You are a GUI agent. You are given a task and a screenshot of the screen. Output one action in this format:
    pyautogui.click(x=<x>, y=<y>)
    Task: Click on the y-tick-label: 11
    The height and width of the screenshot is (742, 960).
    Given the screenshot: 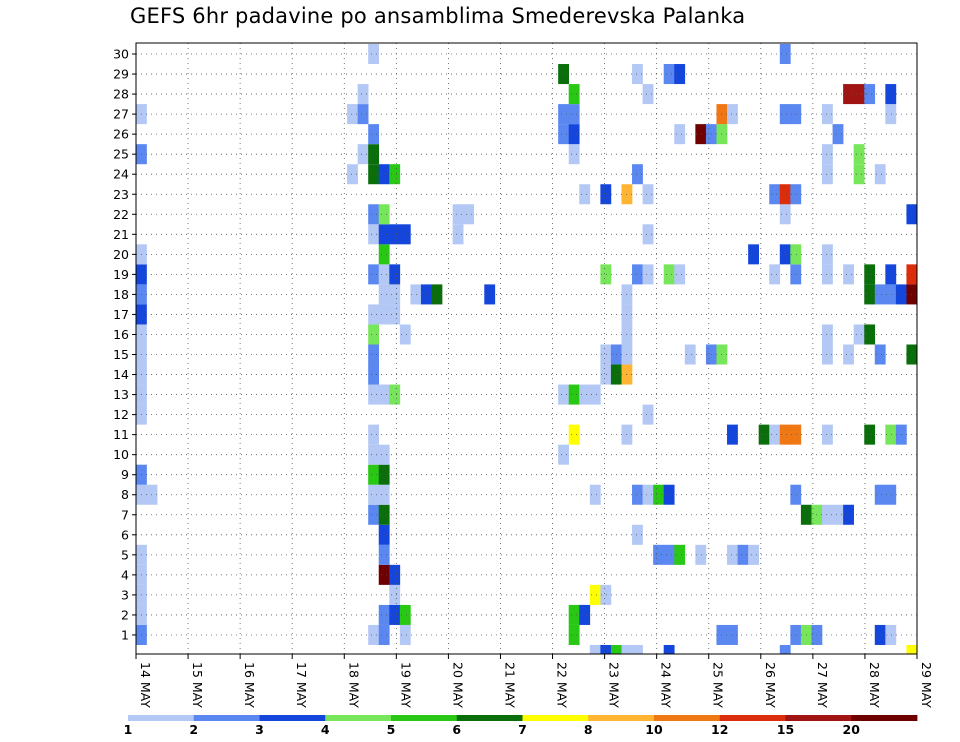 What is the action you would take?
    pyautogui.click(x=121, y=434)
    